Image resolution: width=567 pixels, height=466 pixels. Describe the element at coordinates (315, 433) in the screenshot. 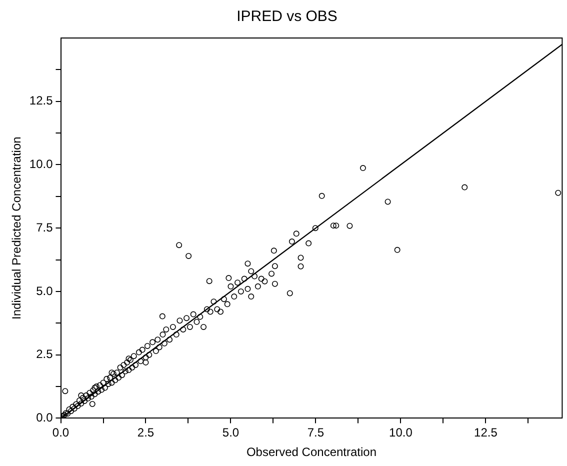

I see `x-tick-label: 7.5` at that location.